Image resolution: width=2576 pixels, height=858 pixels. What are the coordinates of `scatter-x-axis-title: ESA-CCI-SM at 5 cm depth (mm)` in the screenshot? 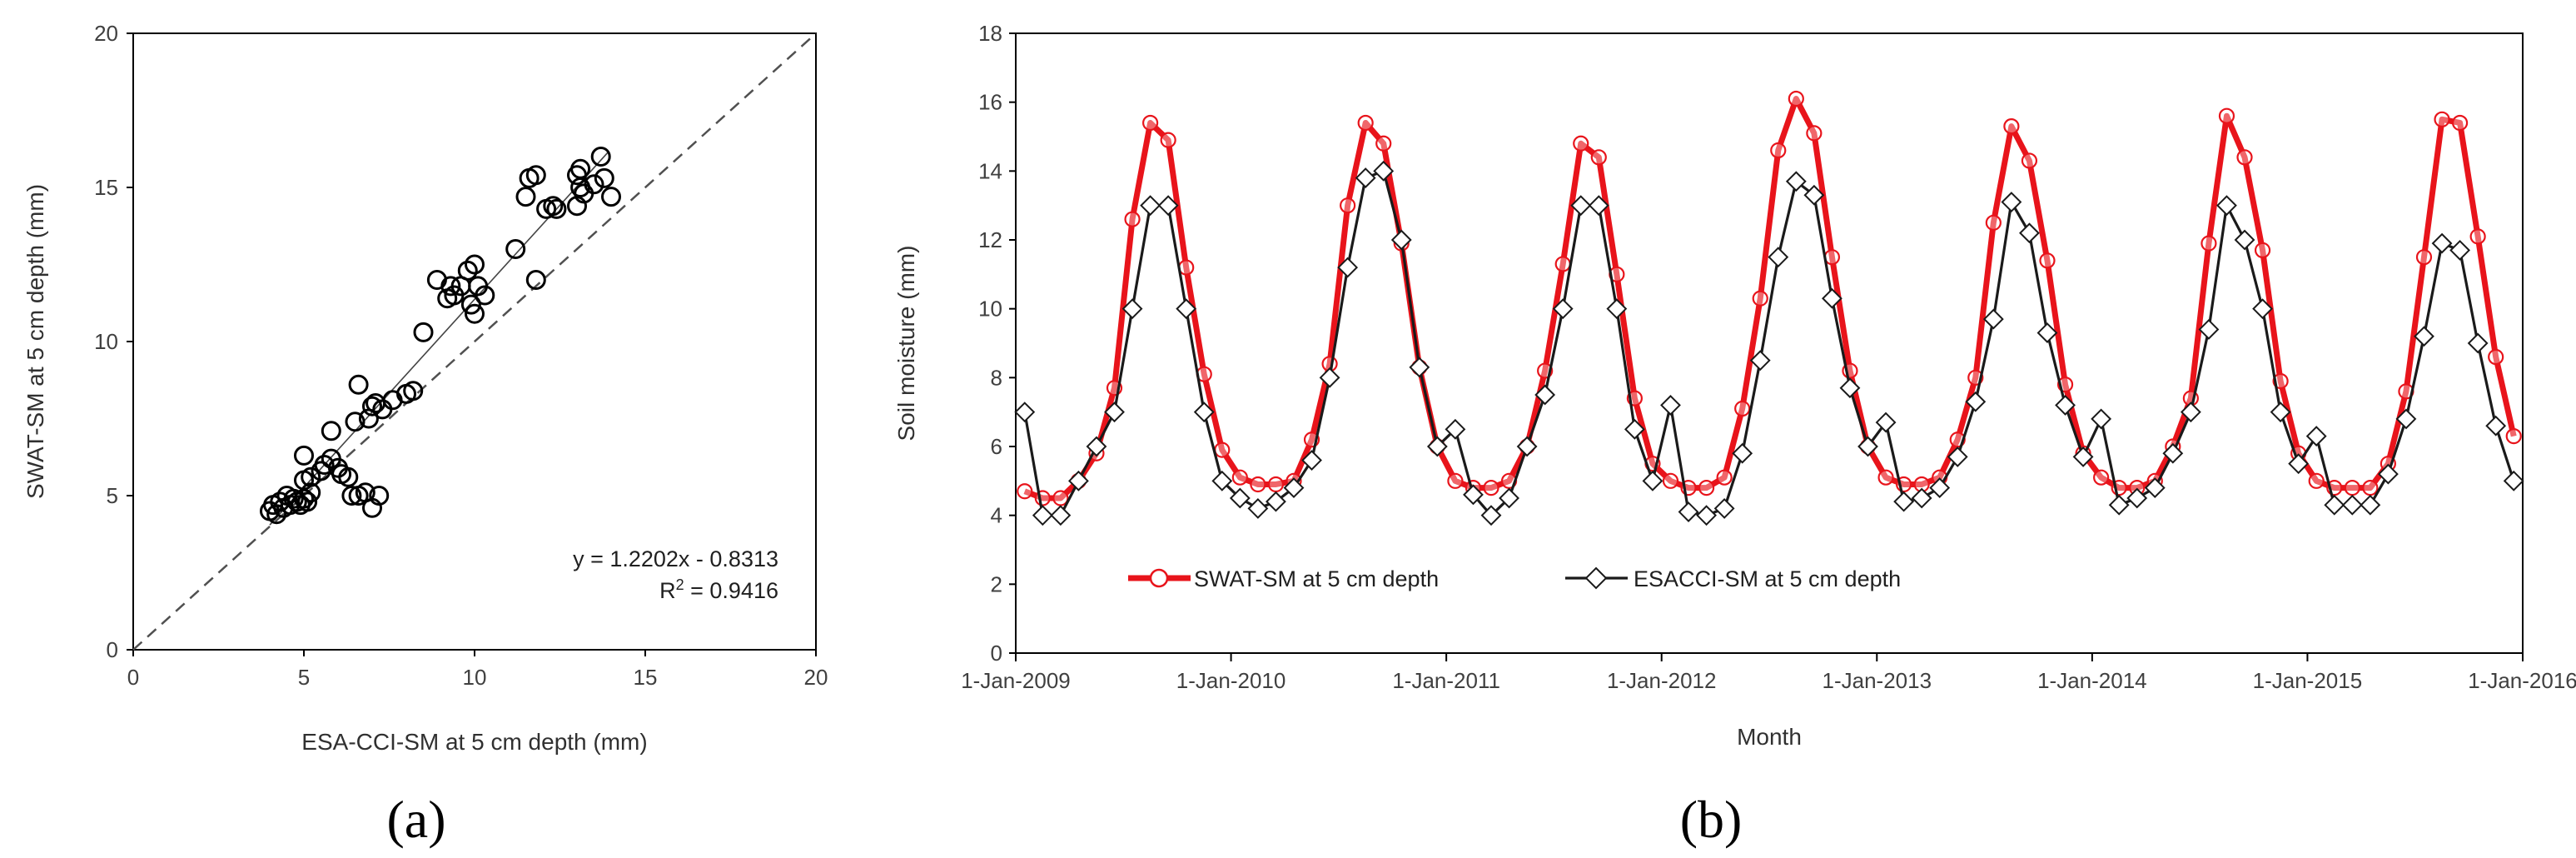 It's located at (474, 742).